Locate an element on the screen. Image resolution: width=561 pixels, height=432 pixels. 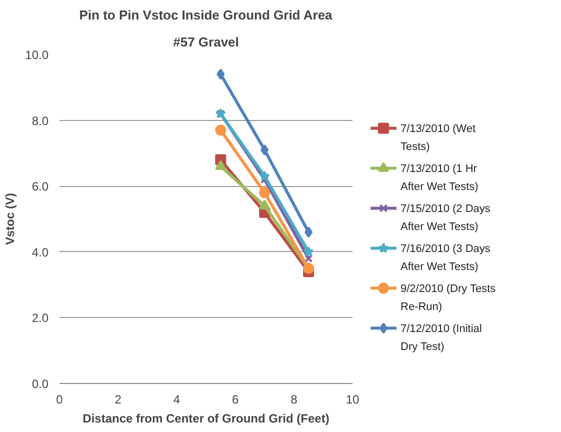
x-tick-label: 0 is located at coordinates (60, 399).